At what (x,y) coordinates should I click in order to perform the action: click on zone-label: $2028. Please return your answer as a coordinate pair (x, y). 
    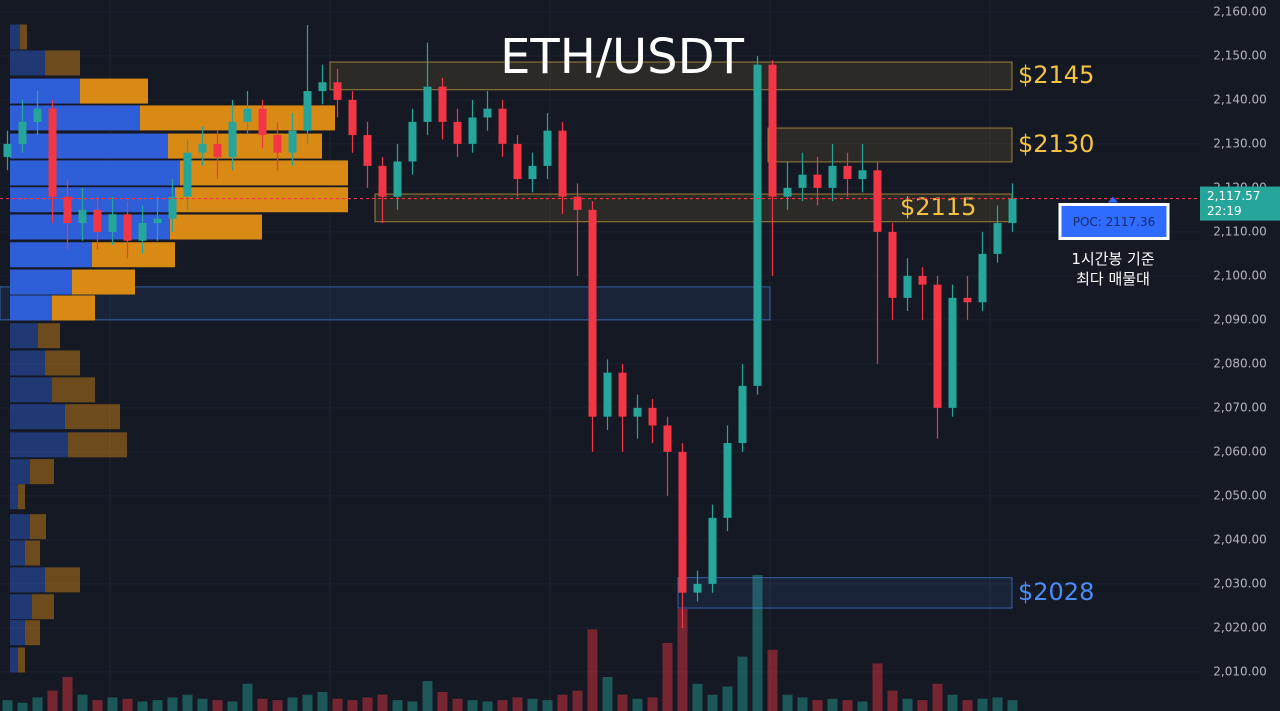
    Looking at the image, I should click on (1056, 592).